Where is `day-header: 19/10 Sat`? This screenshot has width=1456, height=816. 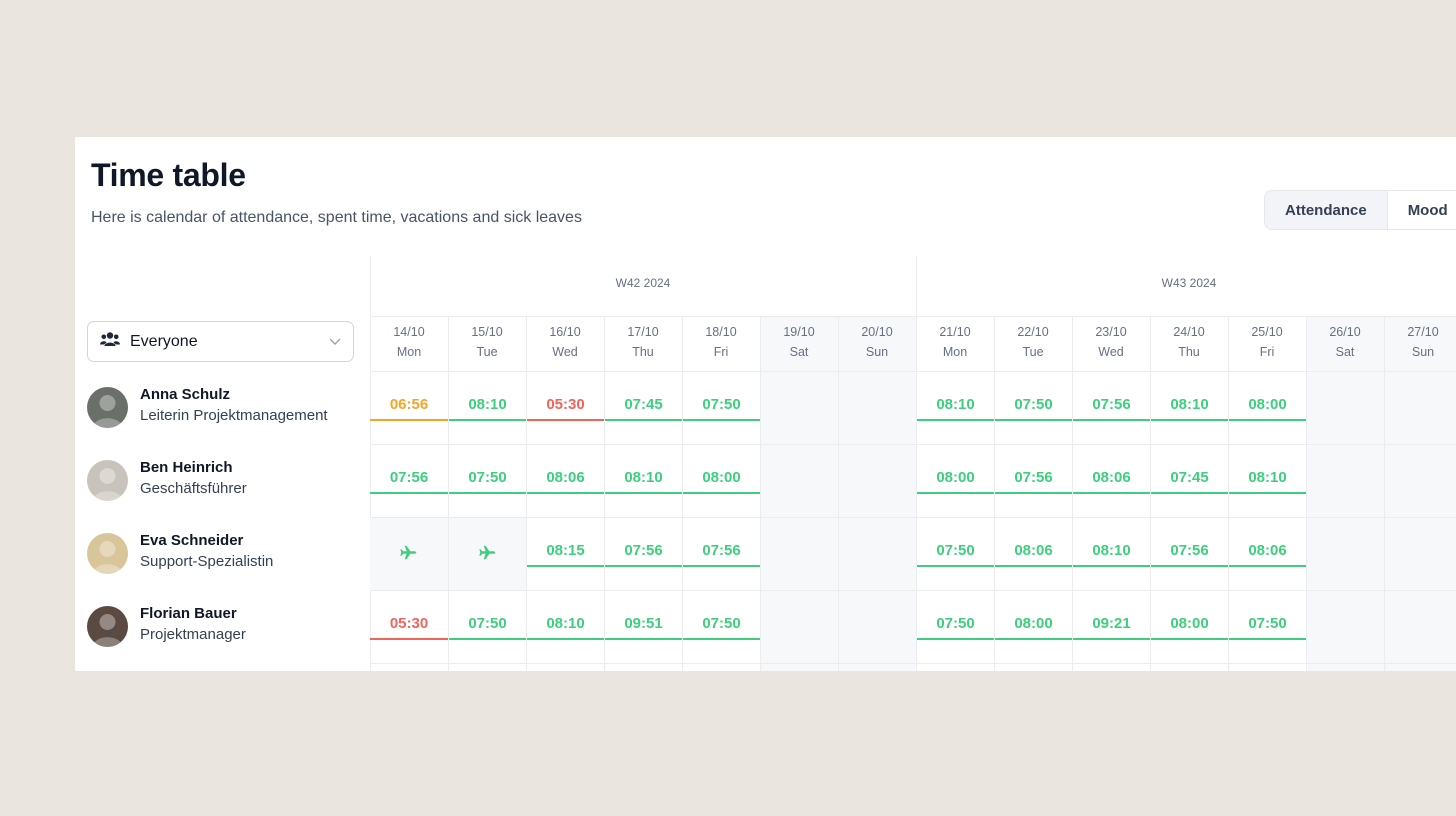 day-header: 19/10 Sat is located at coordinates (799, 342).